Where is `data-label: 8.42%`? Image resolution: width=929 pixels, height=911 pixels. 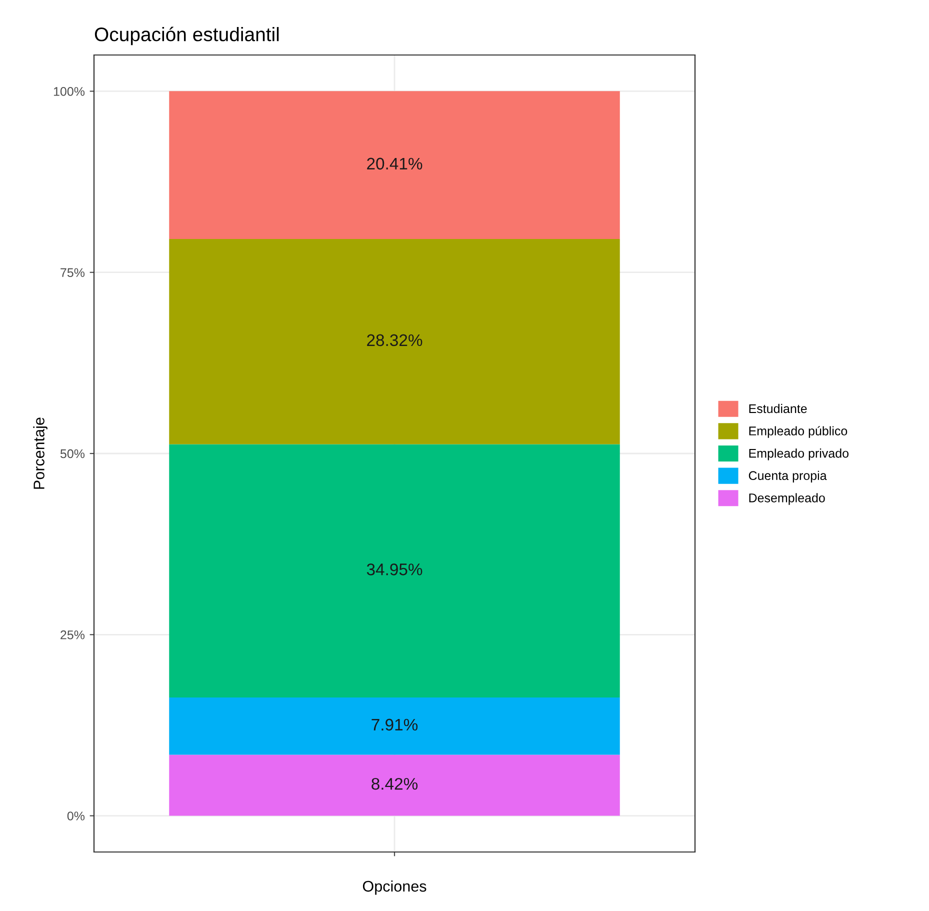
data-label: 8.42% is located at coordinates (395, 784).